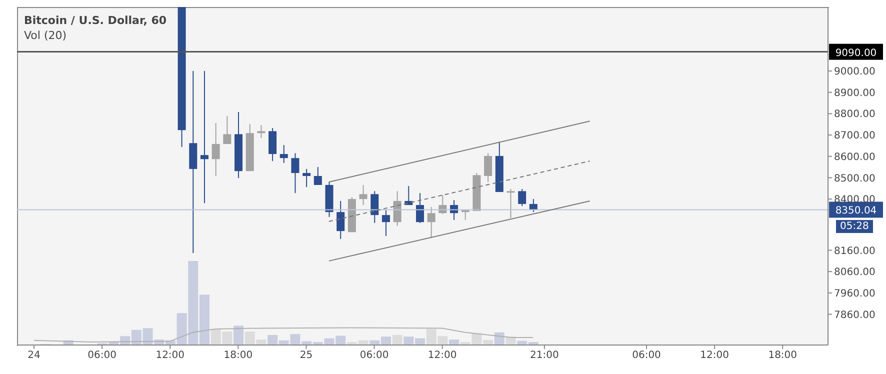  Describe the element at coordinates (855, 251) in the screenshot. I see `y-tick-label: 8160.00` at that location.